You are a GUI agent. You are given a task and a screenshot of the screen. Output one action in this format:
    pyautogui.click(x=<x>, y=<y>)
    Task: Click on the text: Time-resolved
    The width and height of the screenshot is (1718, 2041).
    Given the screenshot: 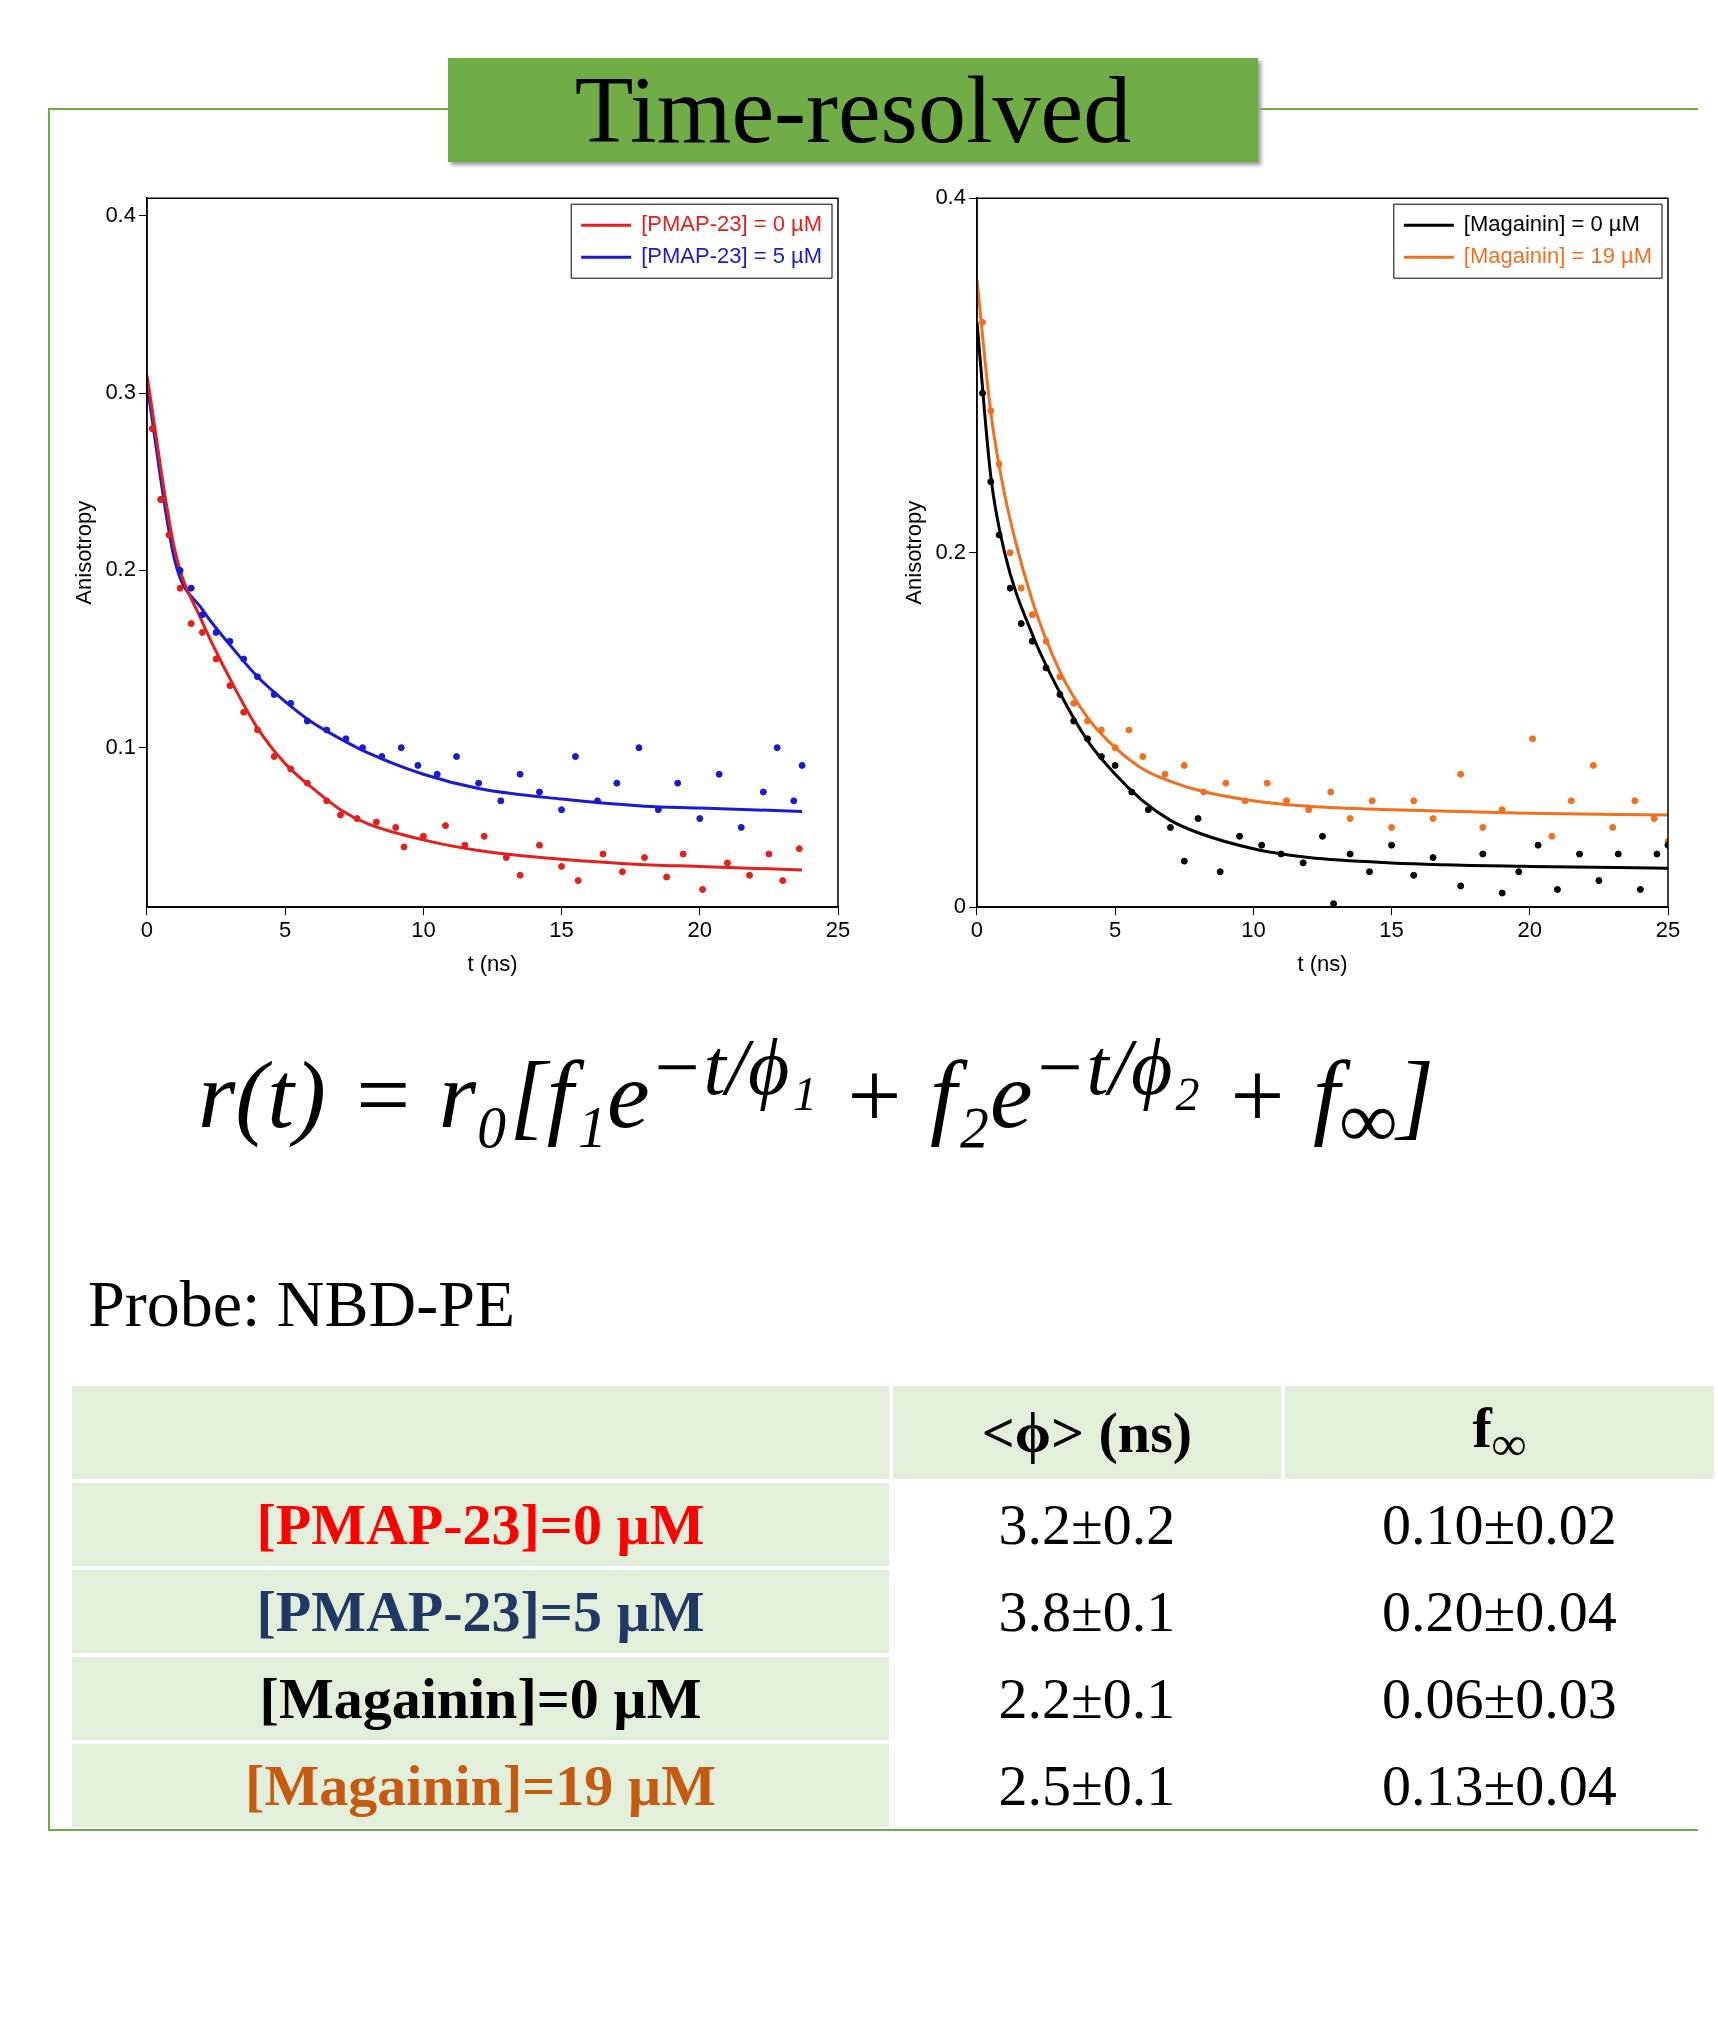 What is the action you would take?
    pyautogui.click(x=853, y=109)
    